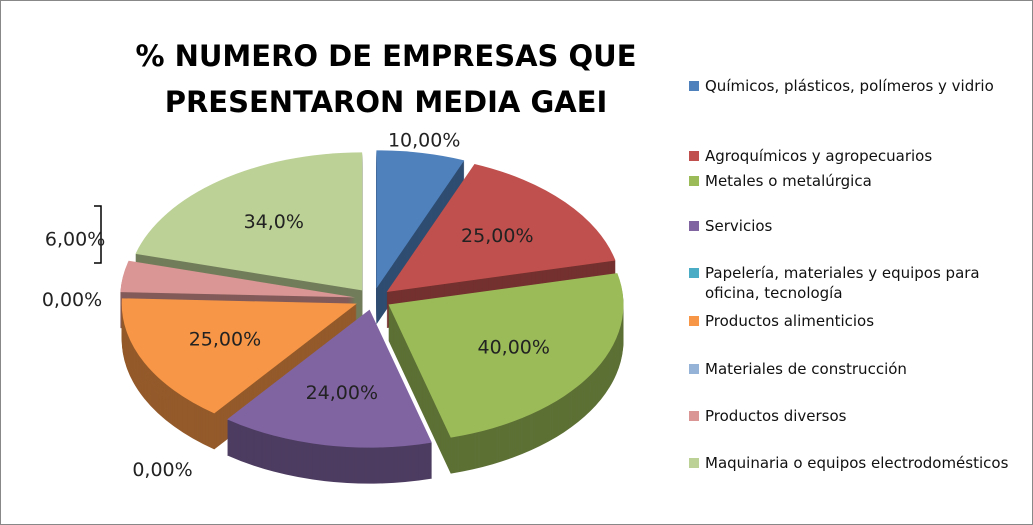 This screenshot has height=525, width=1033. Describe the element at coordinates (860, 226) in the screenshot. I see `legend-item: Servicios` at that location.